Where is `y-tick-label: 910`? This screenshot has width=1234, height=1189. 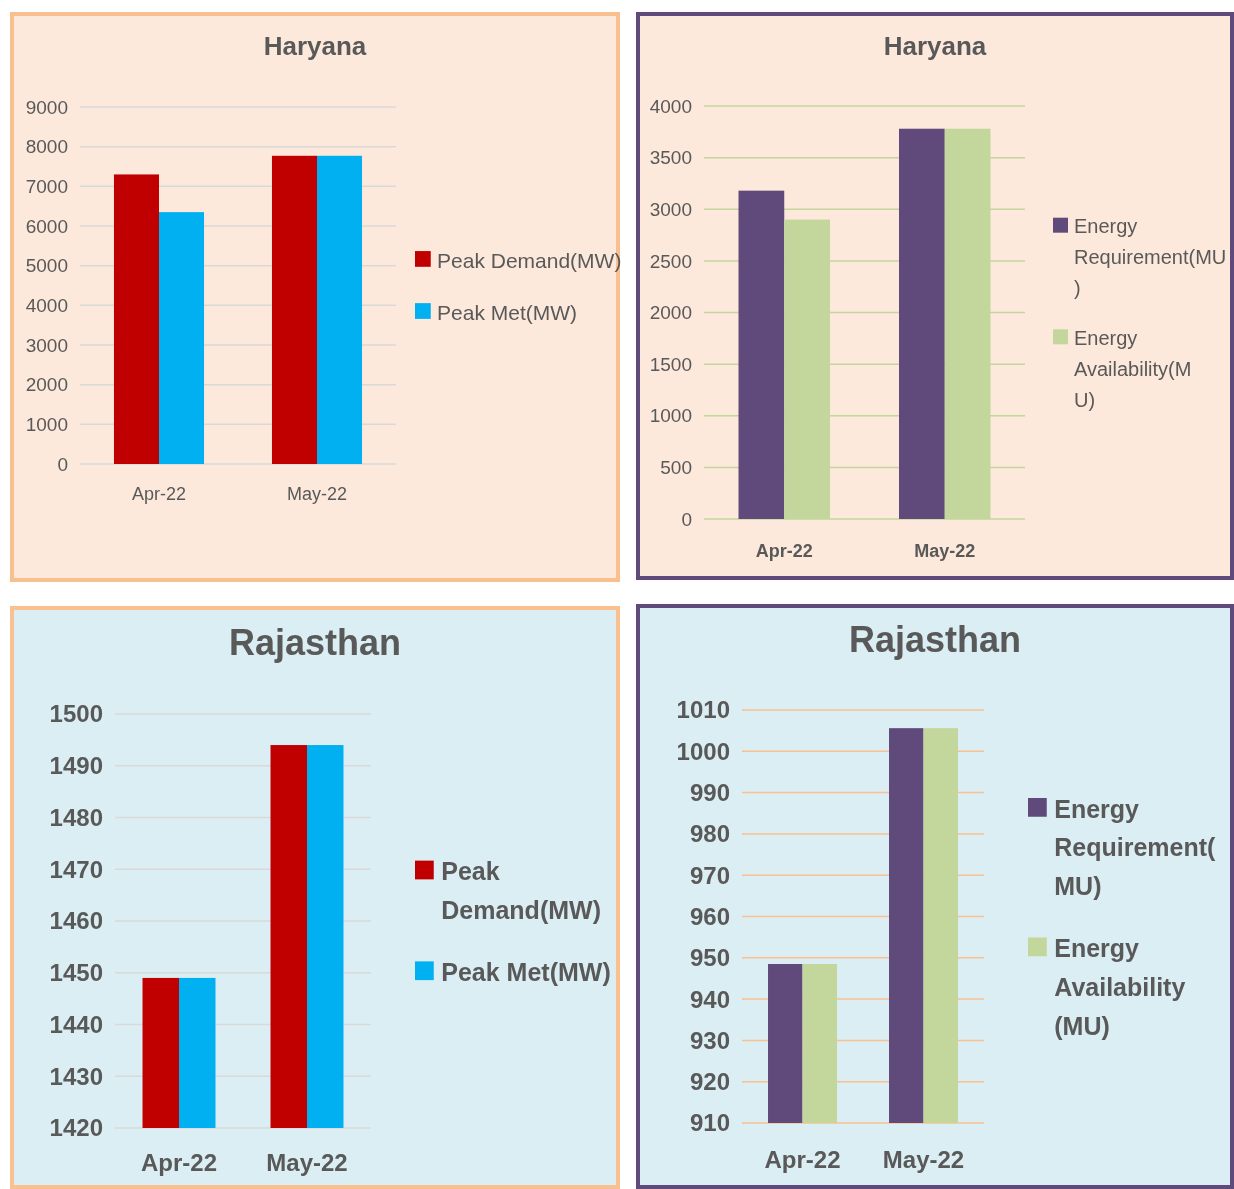
y-tick-label: 910 is located at coordinates (709, 1123).